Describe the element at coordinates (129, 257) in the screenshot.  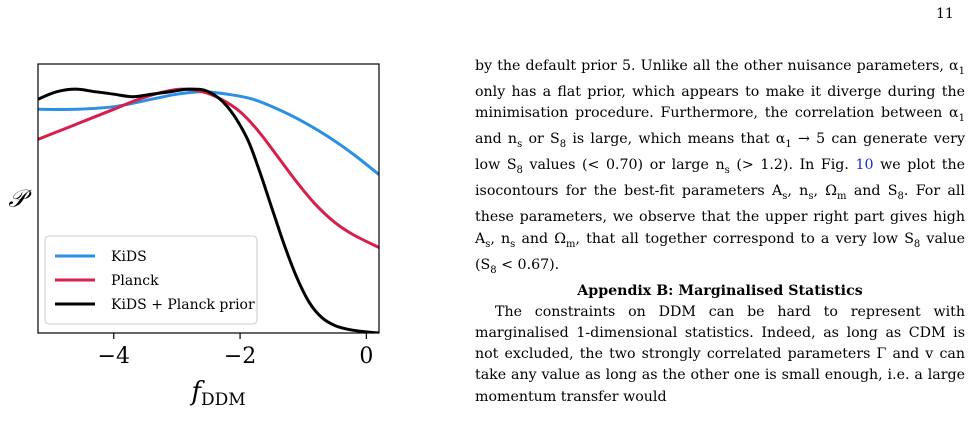
I see `legend-label-0: KiDS` at that location.